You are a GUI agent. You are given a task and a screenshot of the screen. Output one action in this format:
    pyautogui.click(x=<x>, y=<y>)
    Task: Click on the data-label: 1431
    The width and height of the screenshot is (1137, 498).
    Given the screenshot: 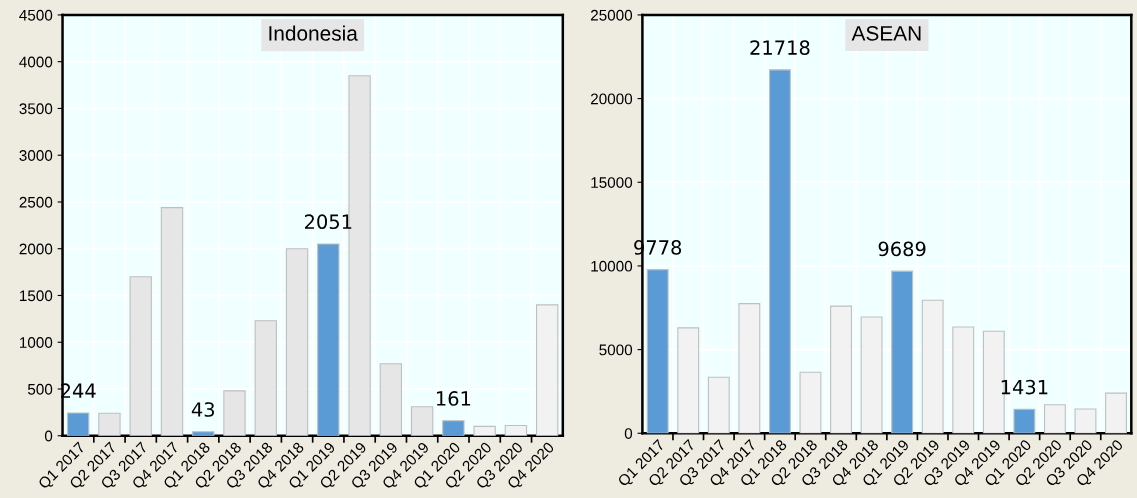 What is the action you would take?
    pyautogui.click(x=1024, y=387)
    